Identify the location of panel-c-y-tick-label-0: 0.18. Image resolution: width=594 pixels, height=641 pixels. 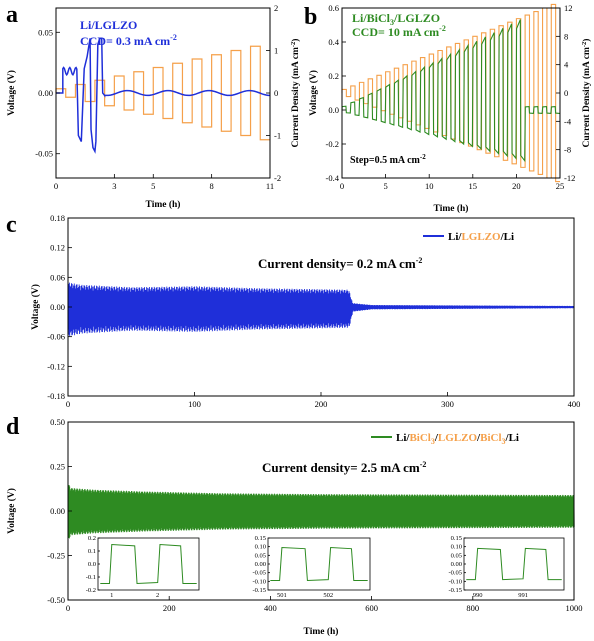
(57, 218).